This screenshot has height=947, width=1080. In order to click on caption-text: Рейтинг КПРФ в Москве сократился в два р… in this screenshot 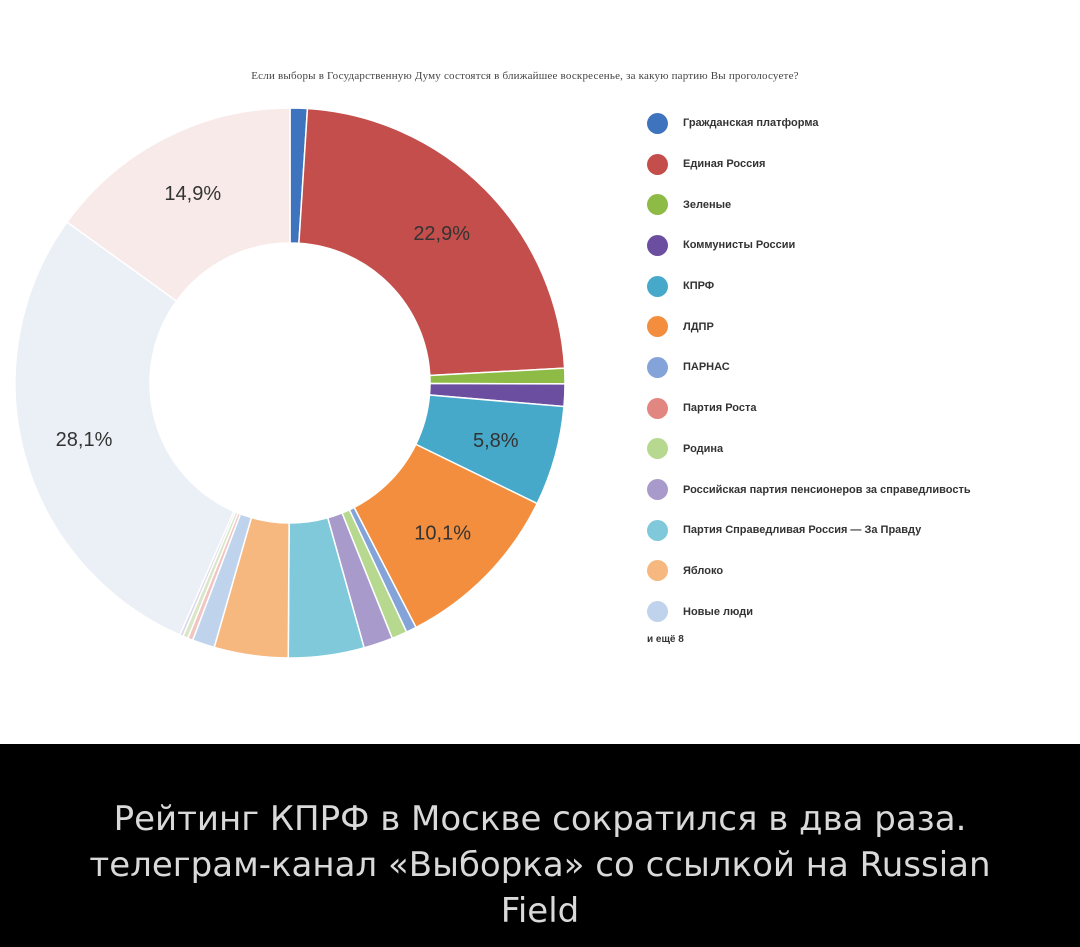, I will do `click(540, 865)`.